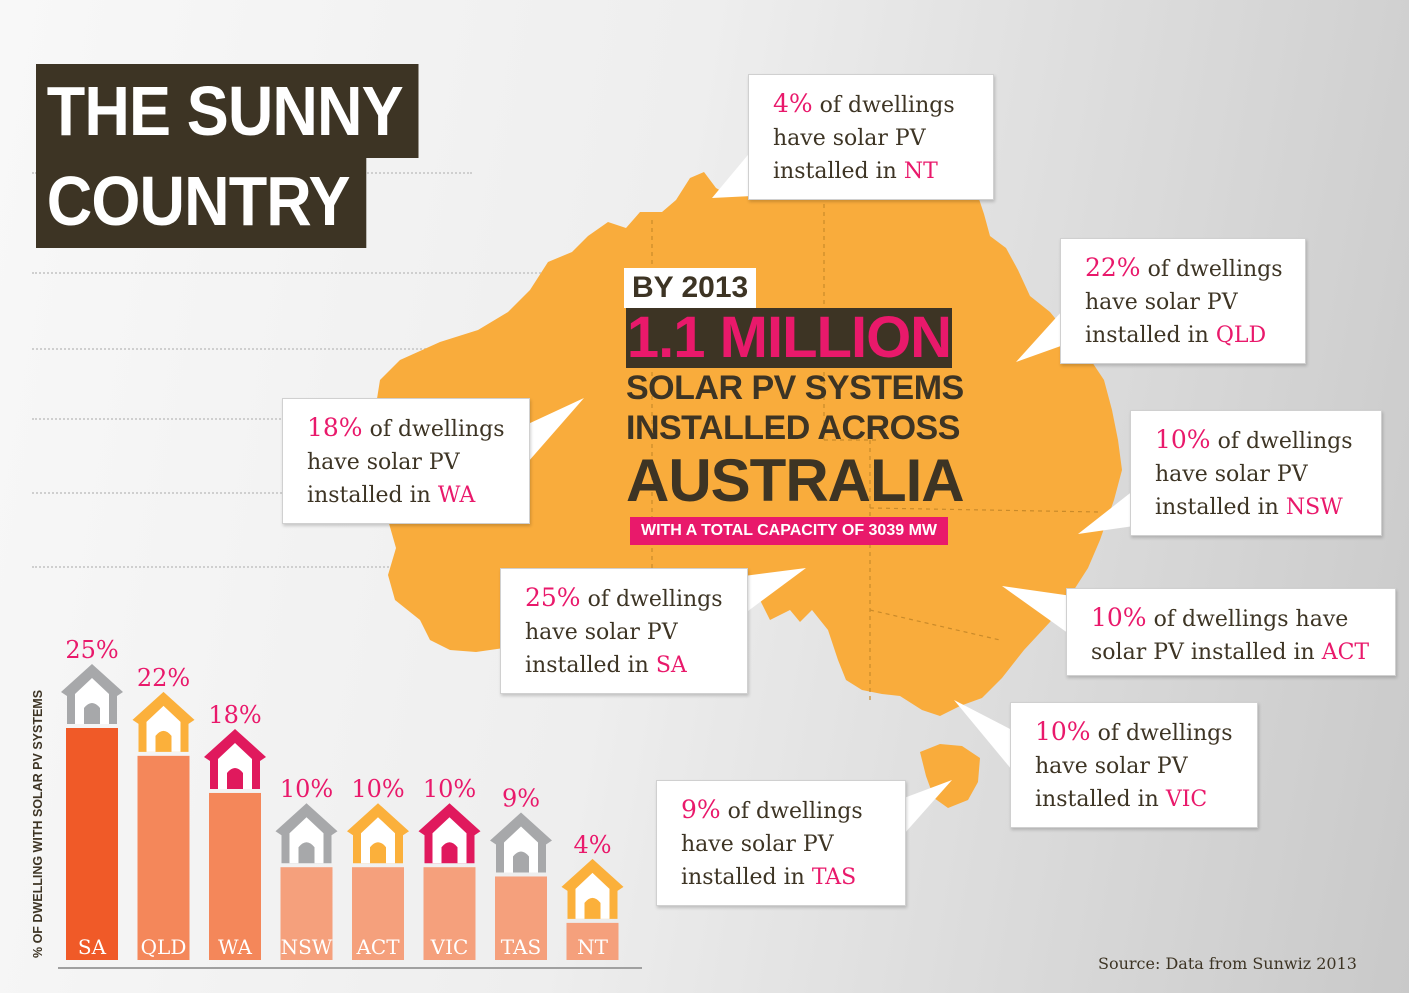  What do you see at coordinates (449, 913) in the screenshot?
I see `bar-vic` at bounding box center [449, 913].